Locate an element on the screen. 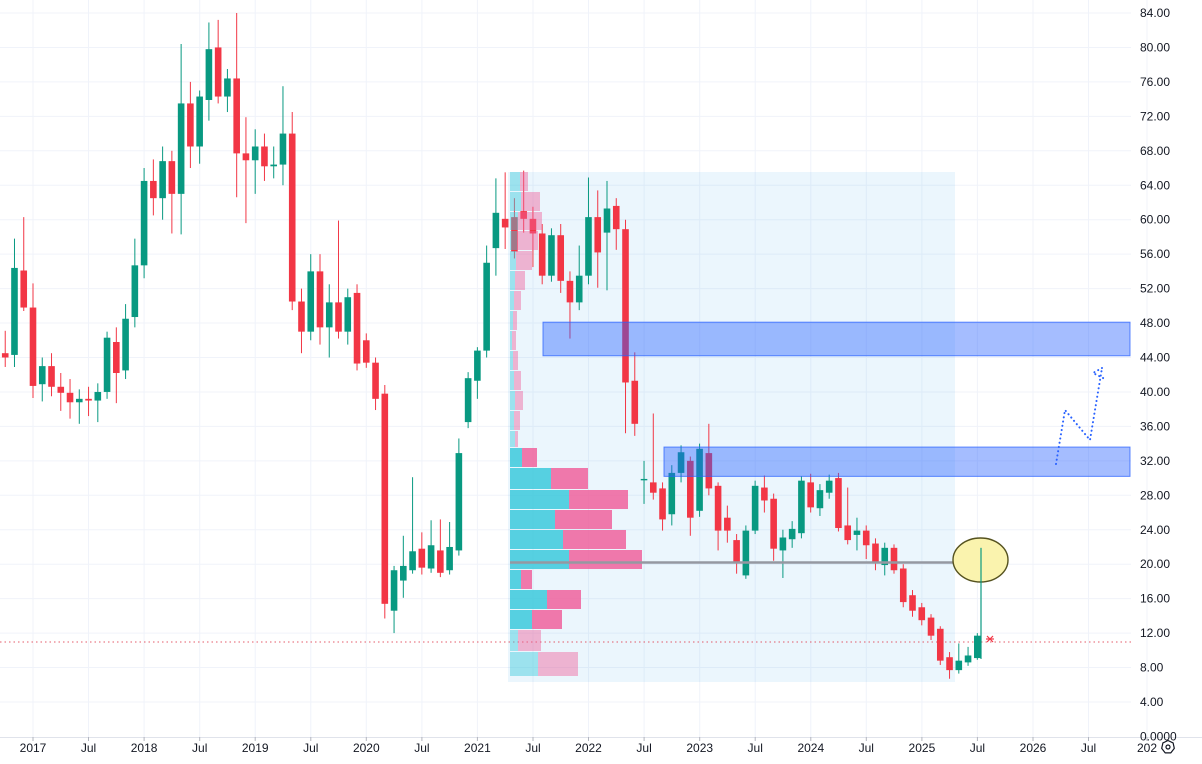  price-tick-label: 40.00 is located at coordinates (1155, 392).